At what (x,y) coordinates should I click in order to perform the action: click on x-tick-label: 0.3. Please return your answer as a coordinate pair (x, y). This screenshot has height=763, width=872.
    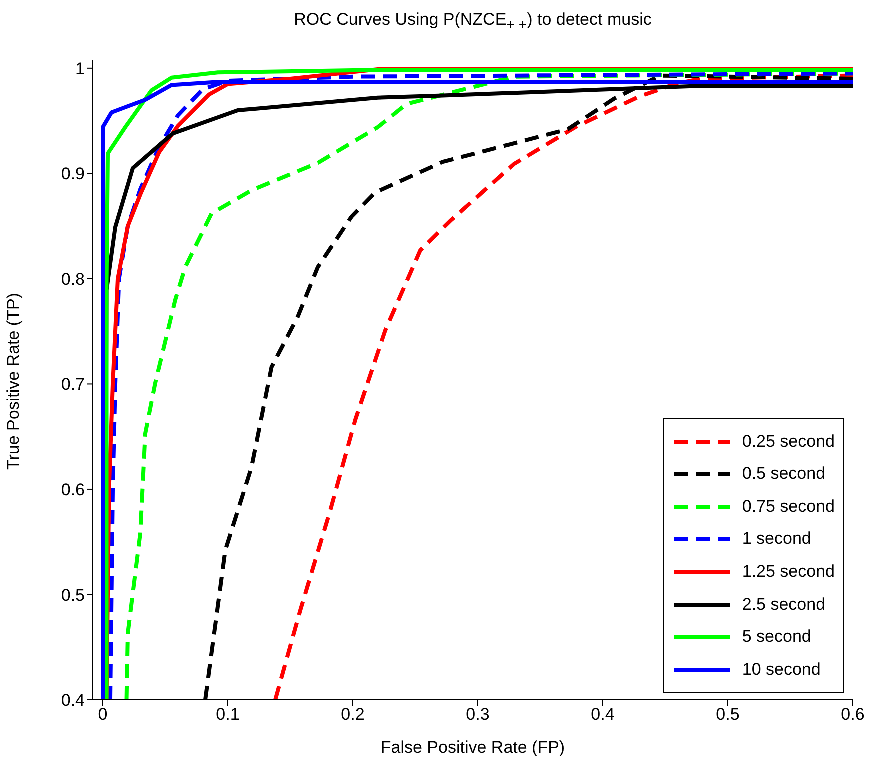
    Looking at the image, I should click on (478, 714).